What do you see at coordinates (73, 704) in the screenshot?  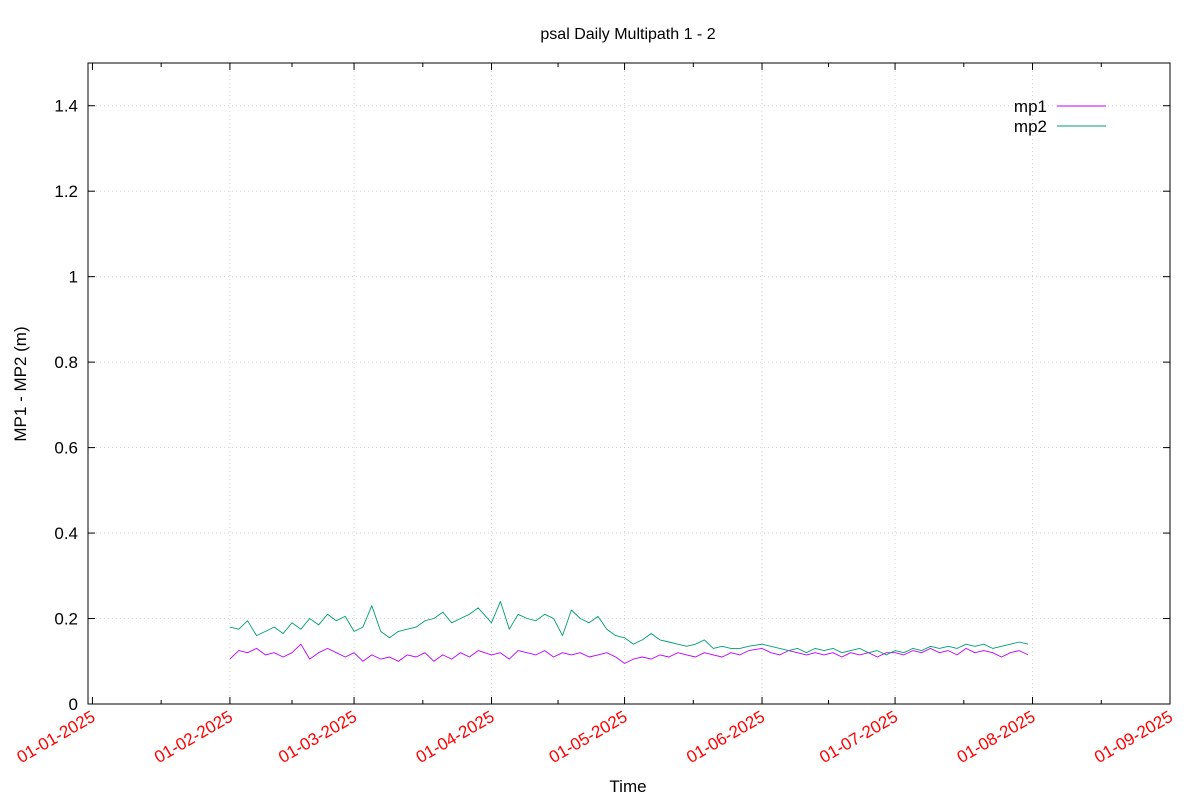 I see `y-tick-label: 0` at bounding box center [73, 704].